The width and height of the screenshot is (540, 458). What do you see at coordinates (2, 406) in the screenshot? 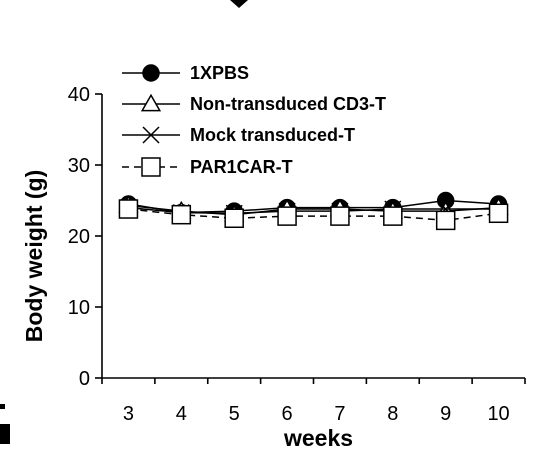
I see `crop-fragment-left-upper` at bounding box center [2, 406].